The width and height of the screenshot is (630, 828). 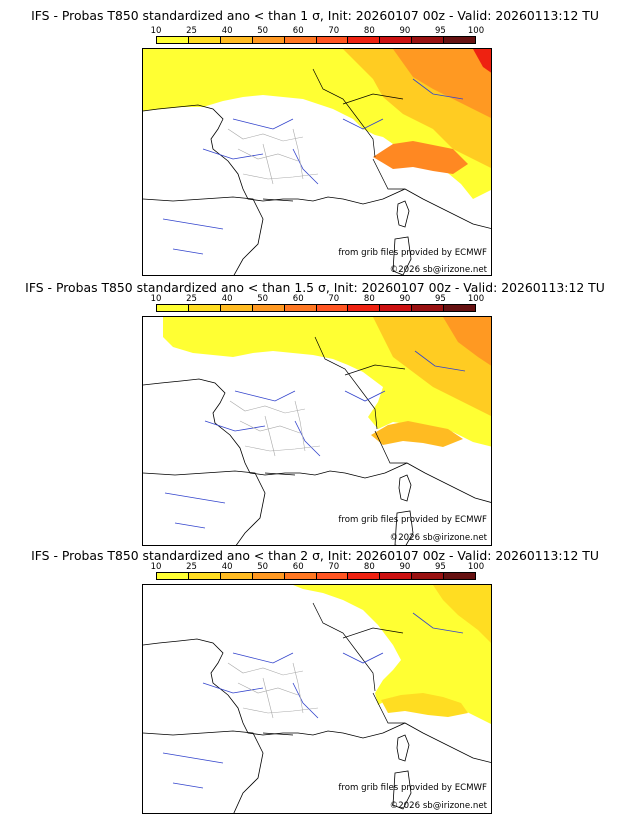 I want to click on probability-area-low, so click(x=392, y=654).